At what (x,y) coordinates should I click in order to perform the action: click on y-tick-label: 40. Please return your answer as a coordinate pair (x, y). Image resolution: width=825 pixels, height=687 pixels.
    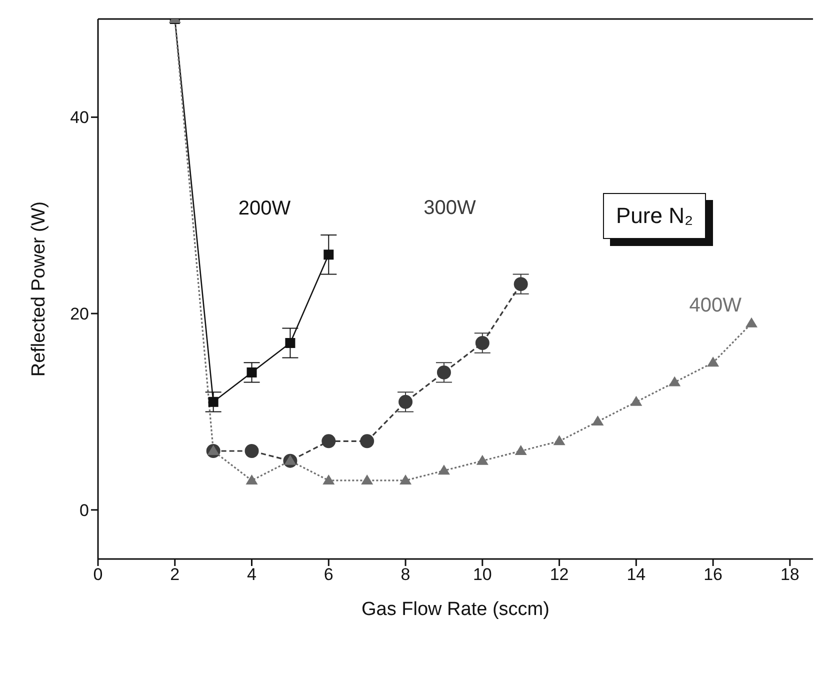
    Looking at the image, I should click on (79, 118).